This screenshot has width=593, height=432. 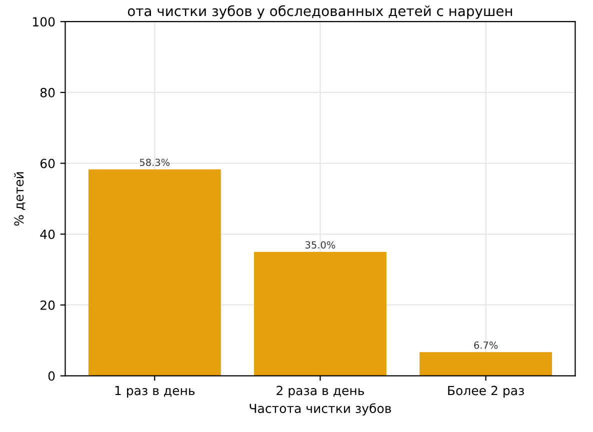 What do you see at coordinates (320, 12) in the screenshot?
I see `chart-title: ота чистки зубов у обследованных детей с нарушен` at bounding box center [320, 12].